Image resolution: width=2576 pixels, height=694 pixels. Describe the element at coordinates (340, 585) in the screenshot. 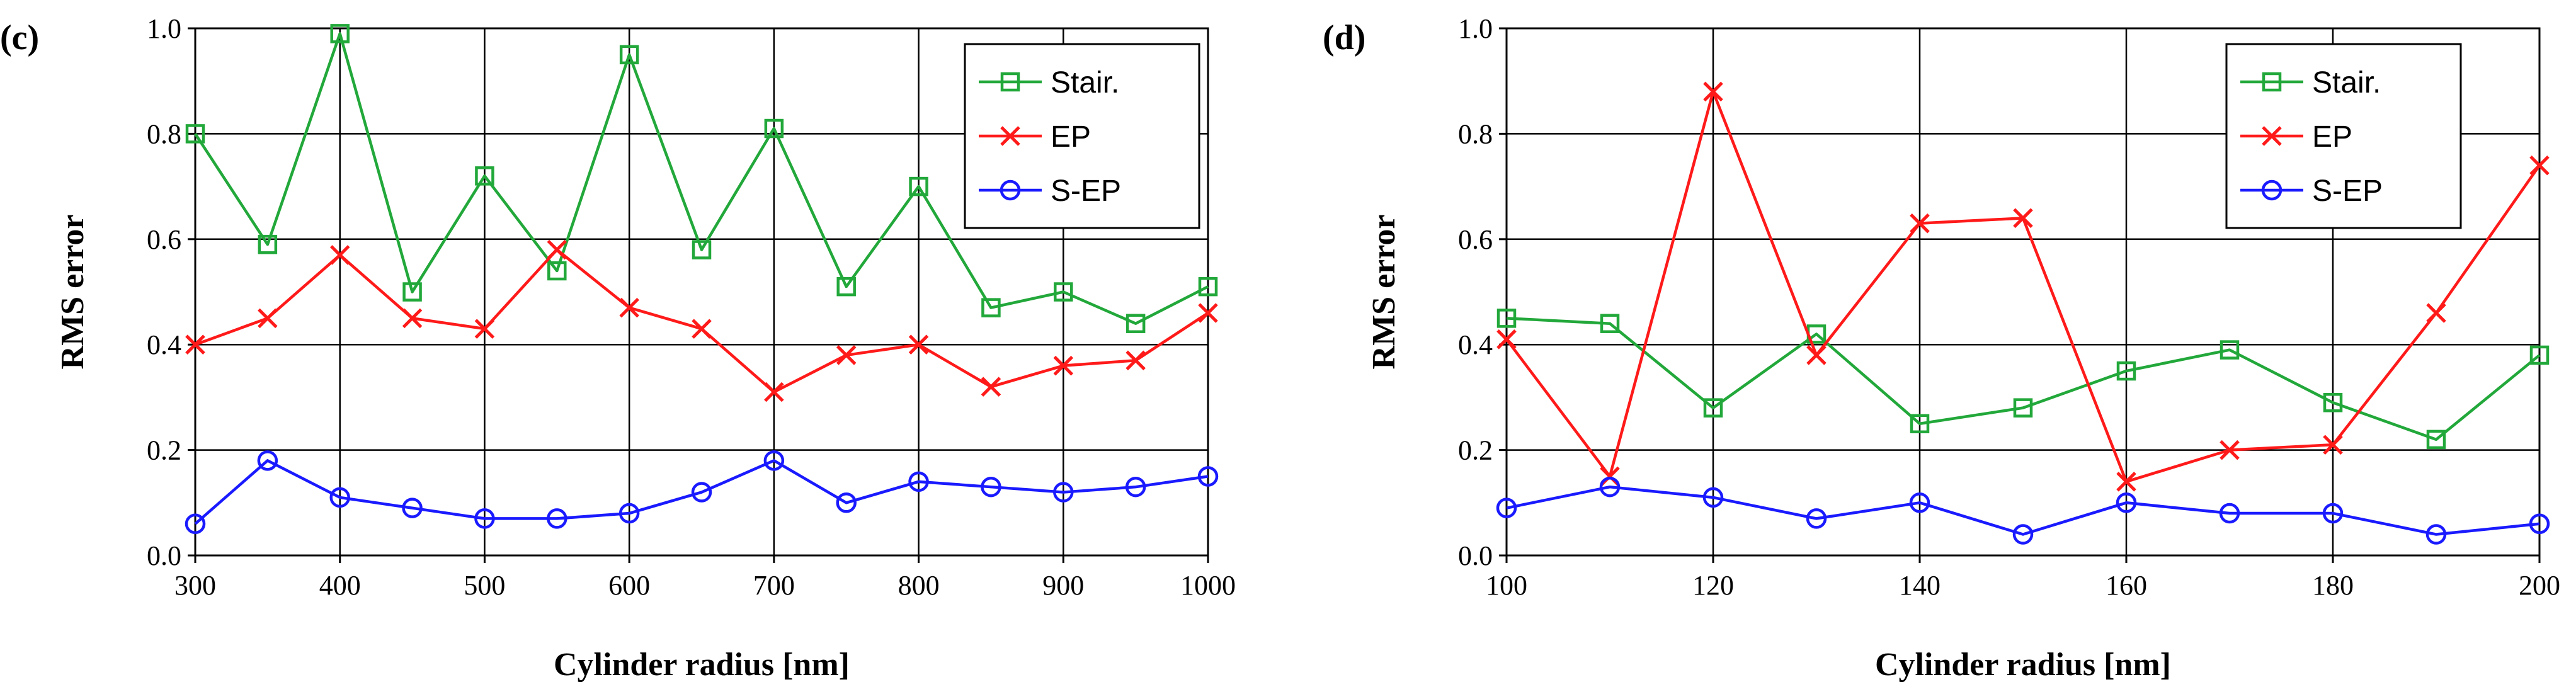

I see `x-tick-label: 400` at that location.